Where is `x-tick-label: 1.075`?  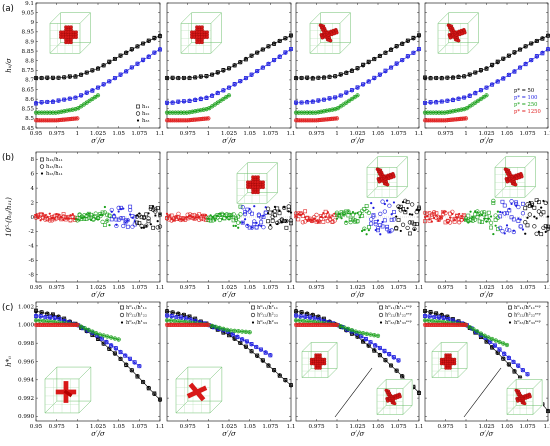
x-tick-label: 1.075 is located at coordinates (398, 134).